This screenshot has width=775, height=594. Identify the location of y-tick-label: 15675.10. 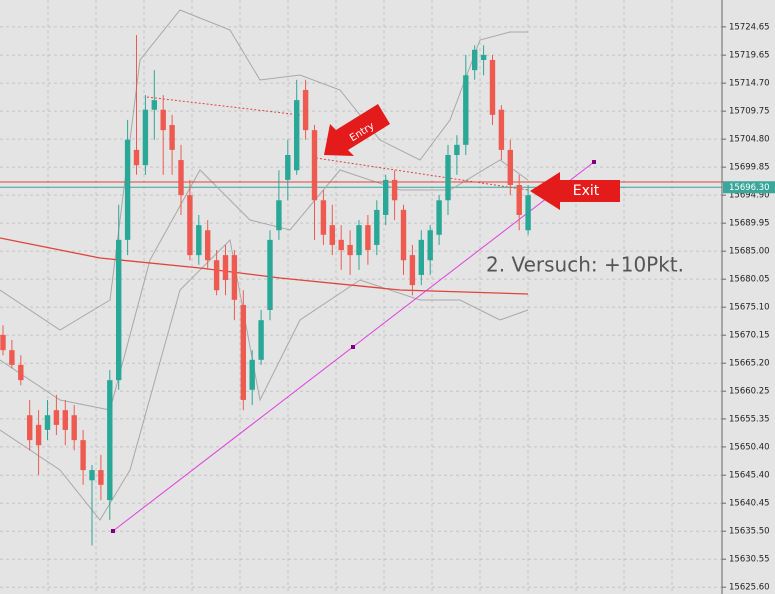
(749, 308).